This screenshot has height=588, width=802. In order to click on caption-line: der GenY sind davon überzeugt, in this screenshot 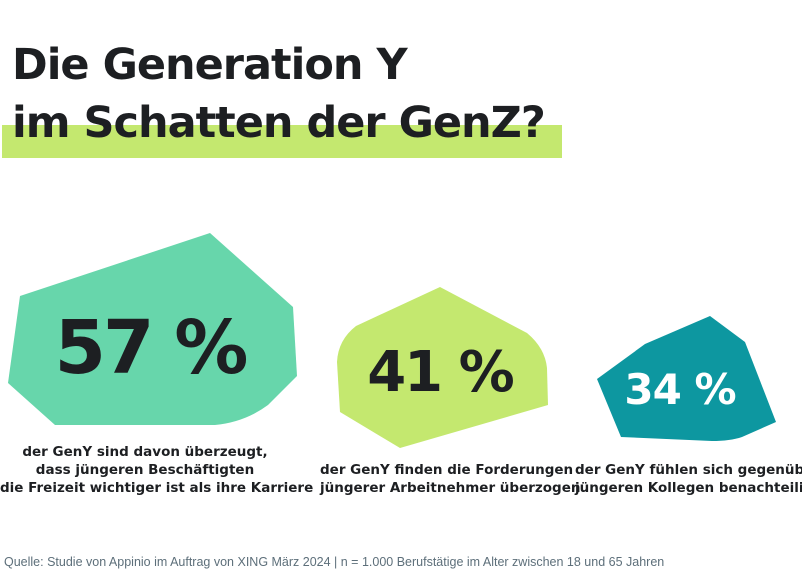, I will do `click(145, 452)`.